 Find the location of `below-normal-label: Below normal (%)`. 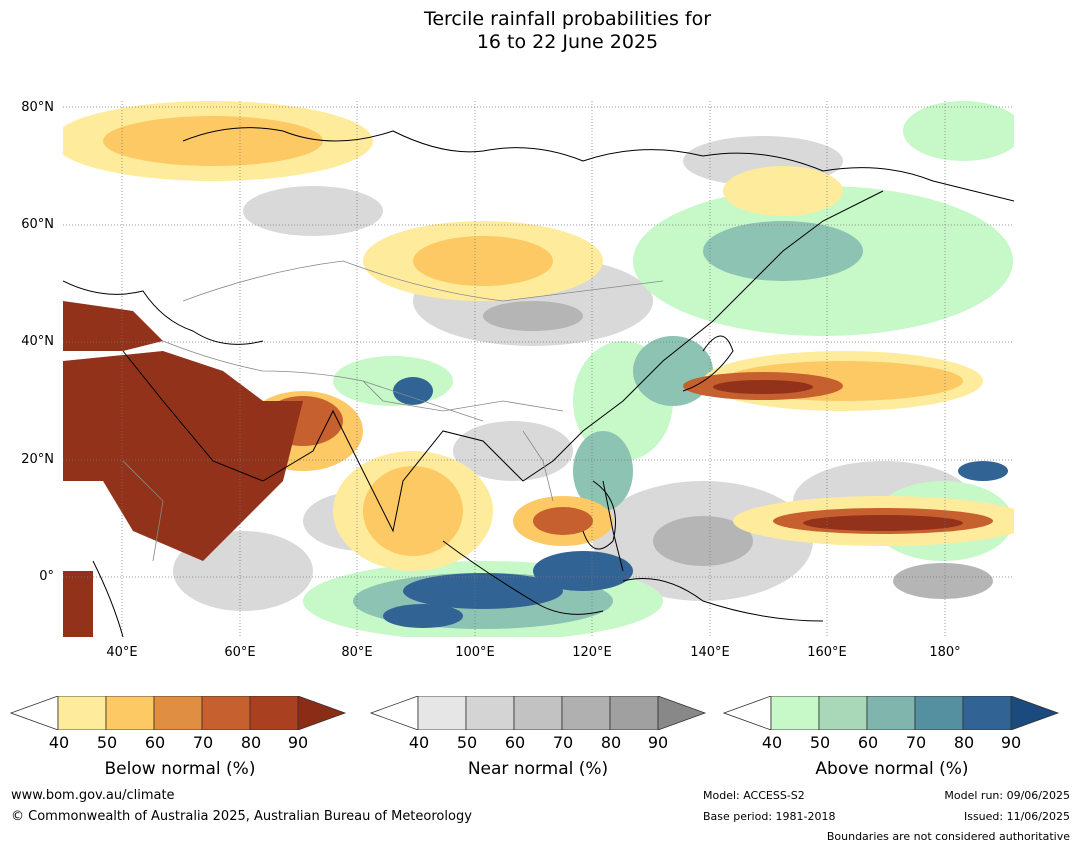

below-normal-label: Below normal (%) is located at coordinates (180, 769).